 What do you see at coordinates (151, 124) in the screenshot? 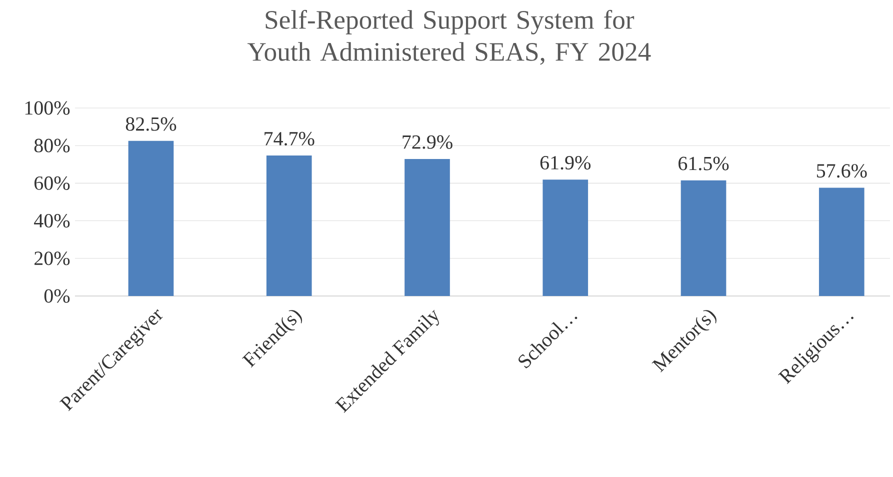
I see `data-label: 82.5%` at bounding box center [151, 124].